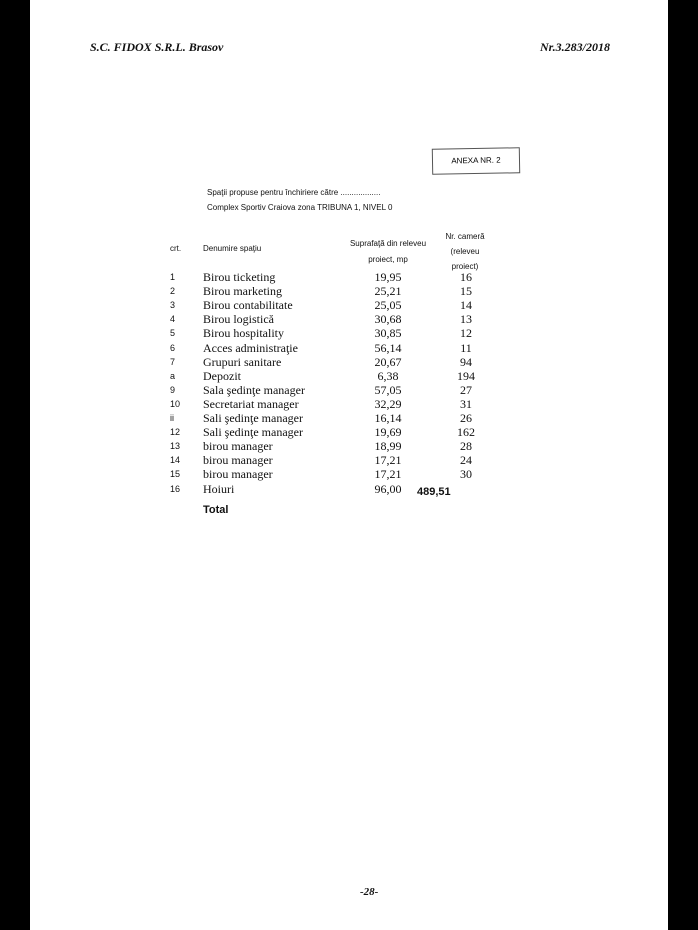  Describe the element at coordinates (388, 319) in the screenshot. I see `area: 30,68` at that location.